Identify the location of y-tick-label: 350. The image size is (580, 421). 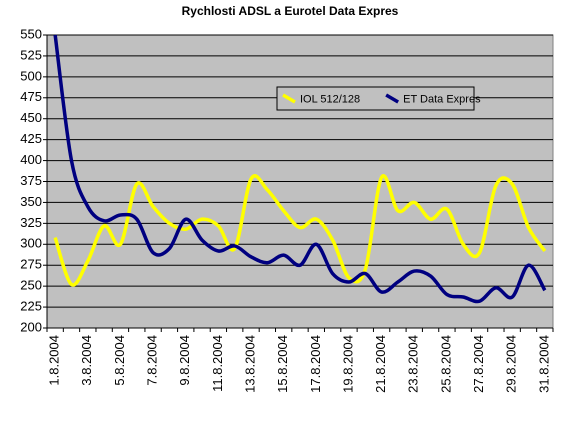
(31, 201).